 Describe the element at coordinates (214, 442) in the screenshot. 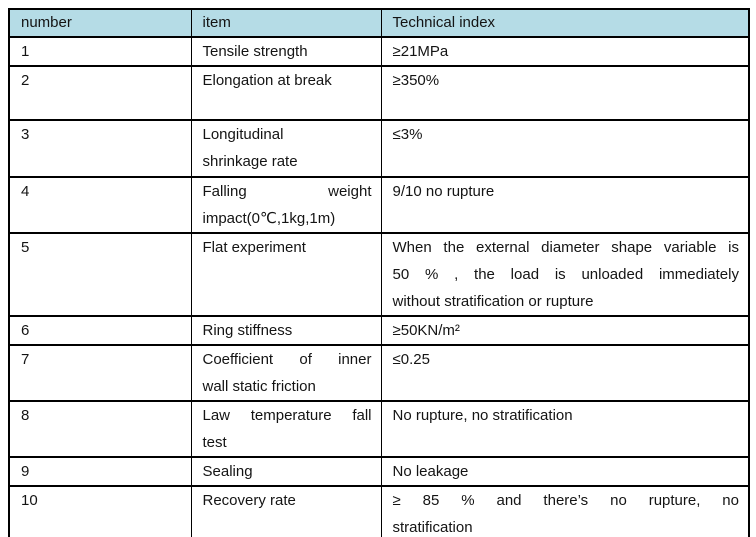

I see `cell-line: test` at that location.